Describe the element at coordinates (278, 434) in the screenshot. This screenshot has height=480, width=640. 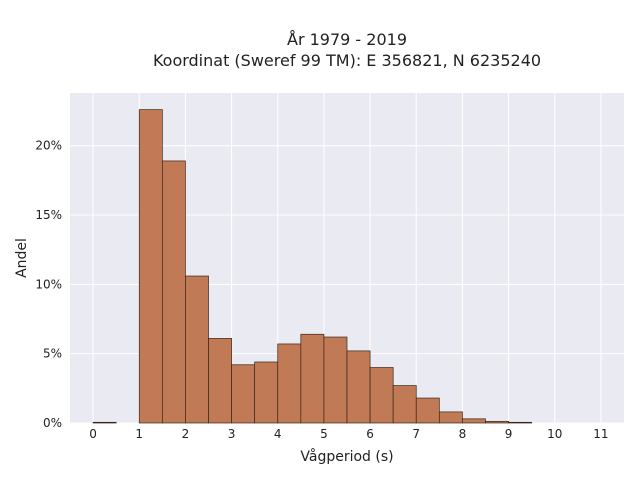
I see `x-tick-label: 4` at that location.